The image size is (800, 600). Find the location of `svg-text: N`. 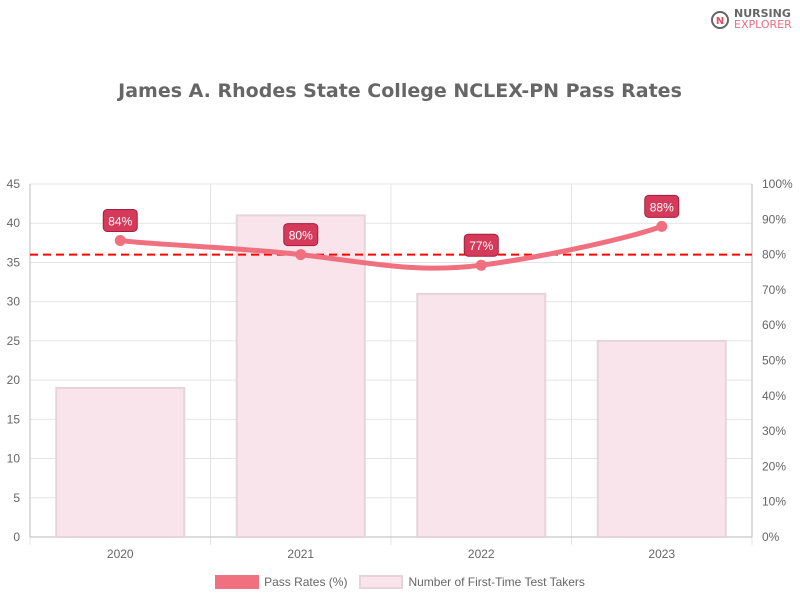

svg-text: N is located at coordinates (720, 21).